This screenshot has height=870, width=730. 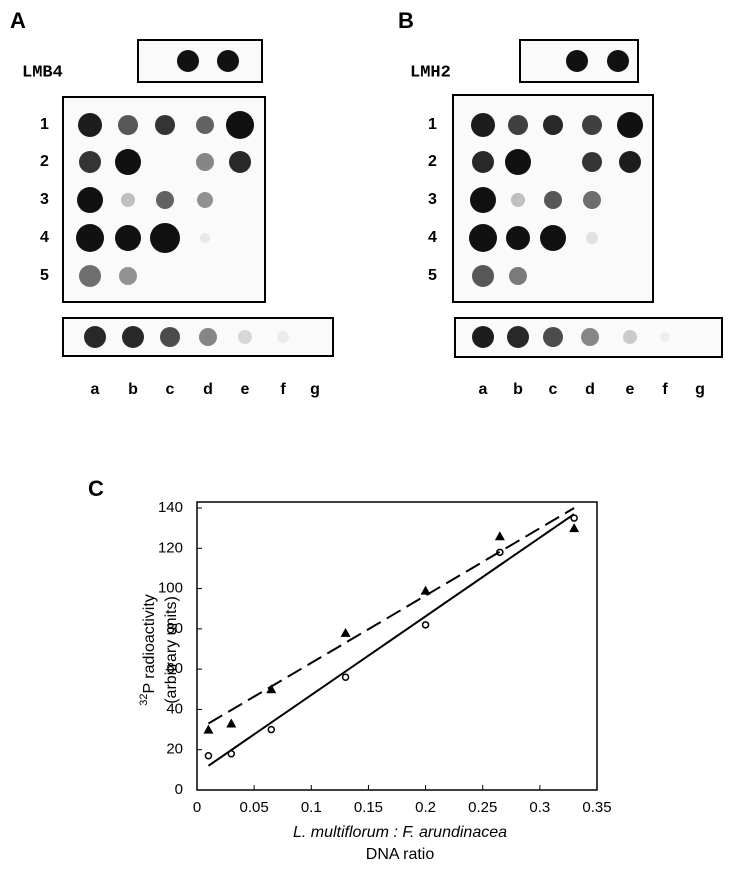 I want to click on x-axis-label: L. multiflorum : F. arundinacea, so click(x=400, y=832).